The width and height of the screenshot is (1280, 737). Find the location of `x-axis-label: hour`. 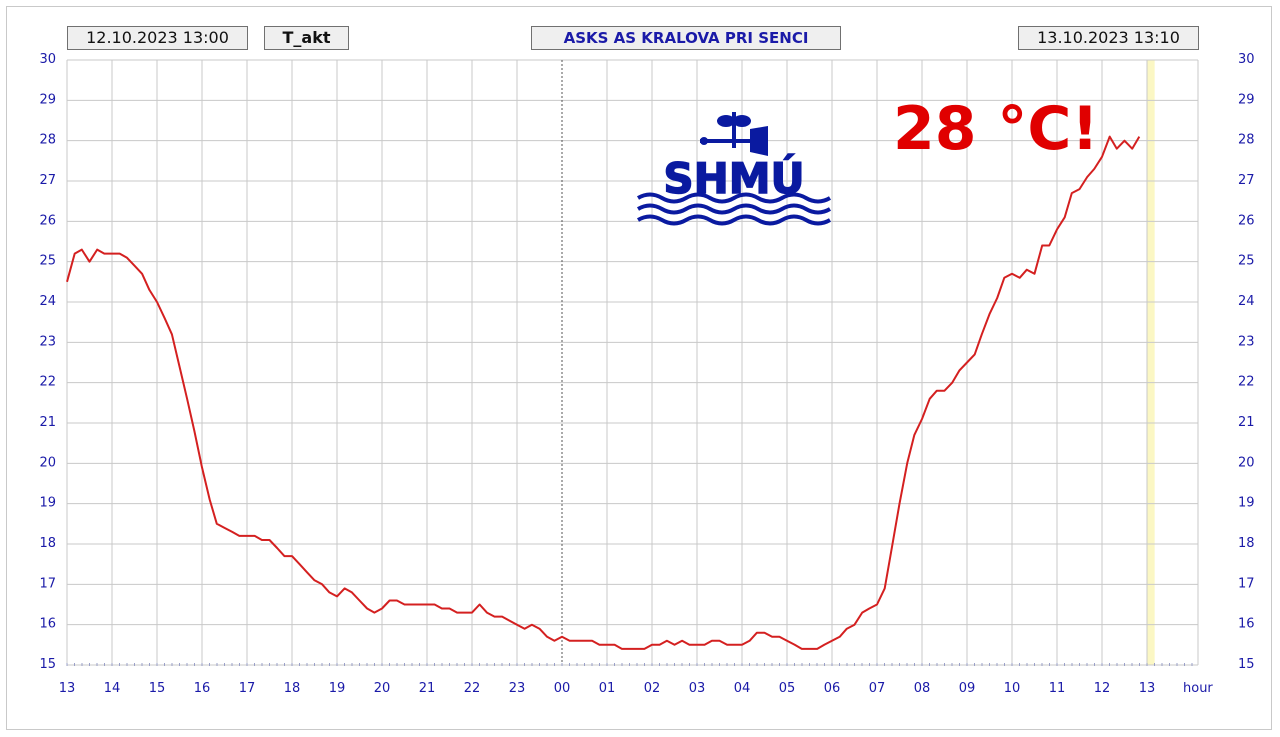

x-axis-label: hour is located at coordinates (1198, 688).